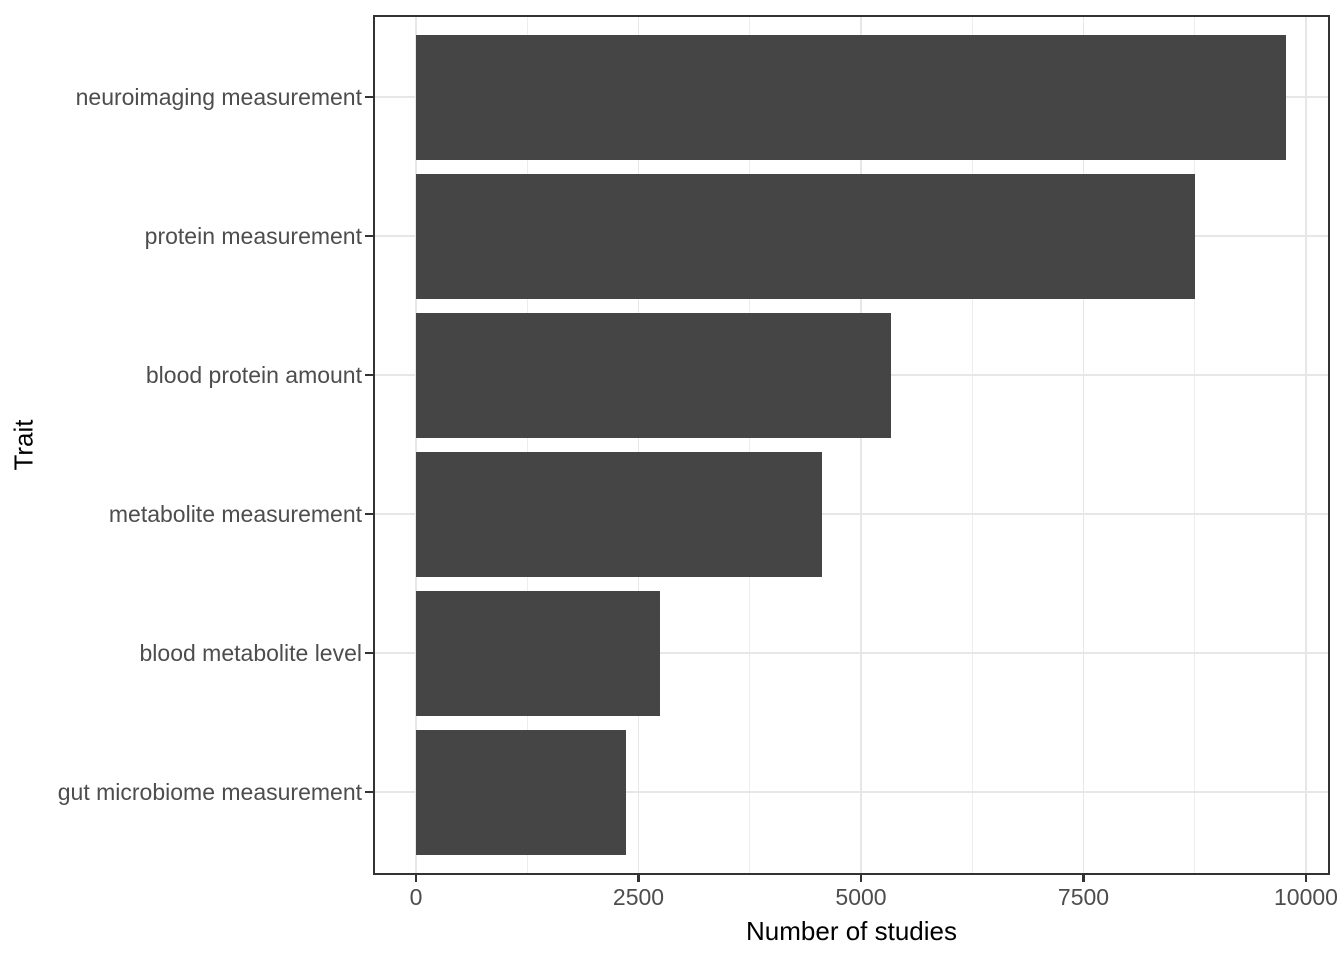 Image resolution: width=1344 pixels, height=960 pixels. I want to click on y-tick-label: metabolite measurement, so click(235, 514).